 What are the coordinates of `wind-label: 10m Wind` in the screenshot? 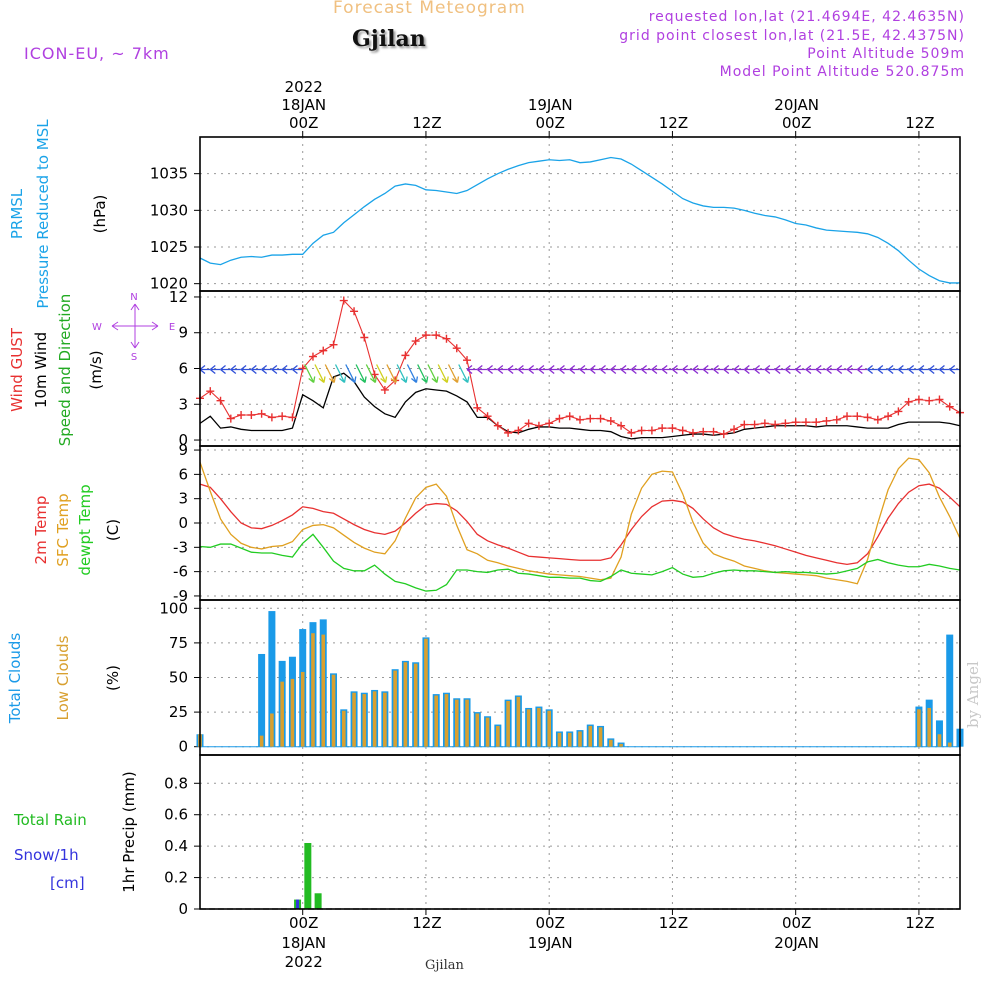 It's located at (41, 370).